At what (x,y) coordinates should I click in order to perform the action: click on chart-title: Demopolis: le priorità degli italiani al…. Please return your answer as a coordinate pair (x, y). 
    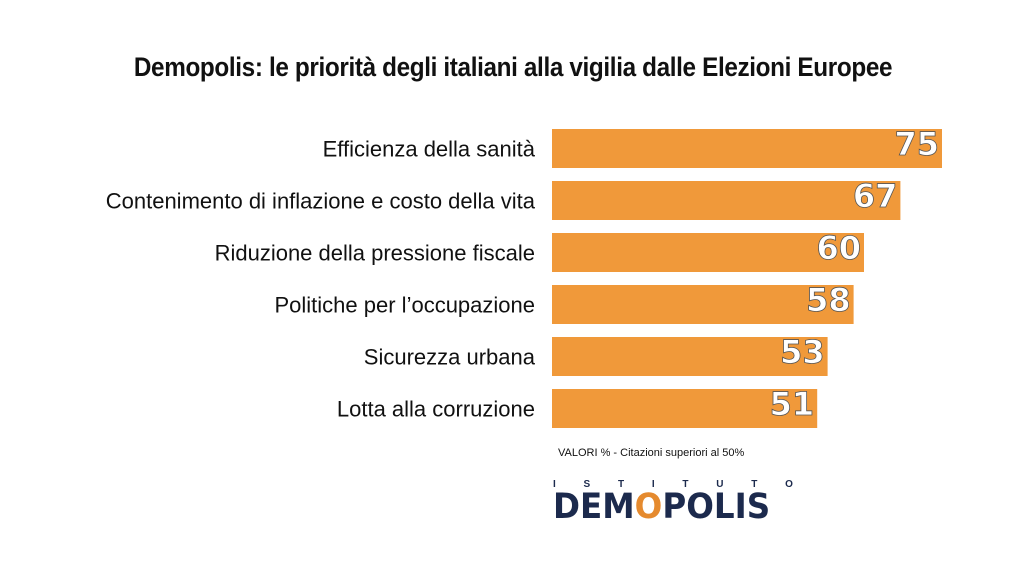
    Looking at the image, I should click on (513, 67).